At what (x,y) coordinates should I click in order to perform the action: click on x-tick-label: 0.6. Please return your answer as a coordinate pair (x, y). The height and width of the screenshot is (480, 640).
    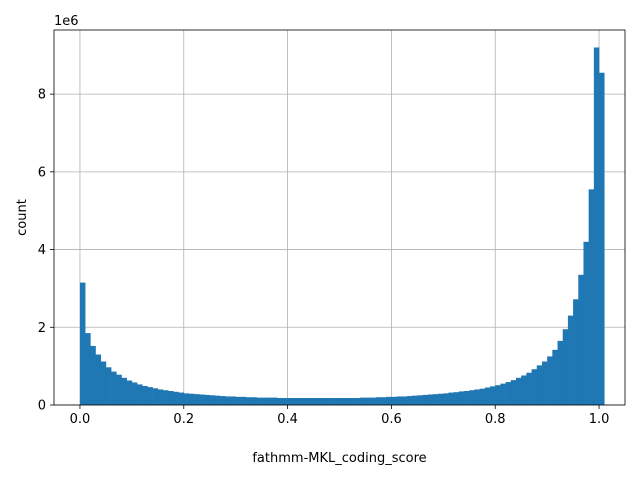
    Looking at the image, I should click on (391, 419).